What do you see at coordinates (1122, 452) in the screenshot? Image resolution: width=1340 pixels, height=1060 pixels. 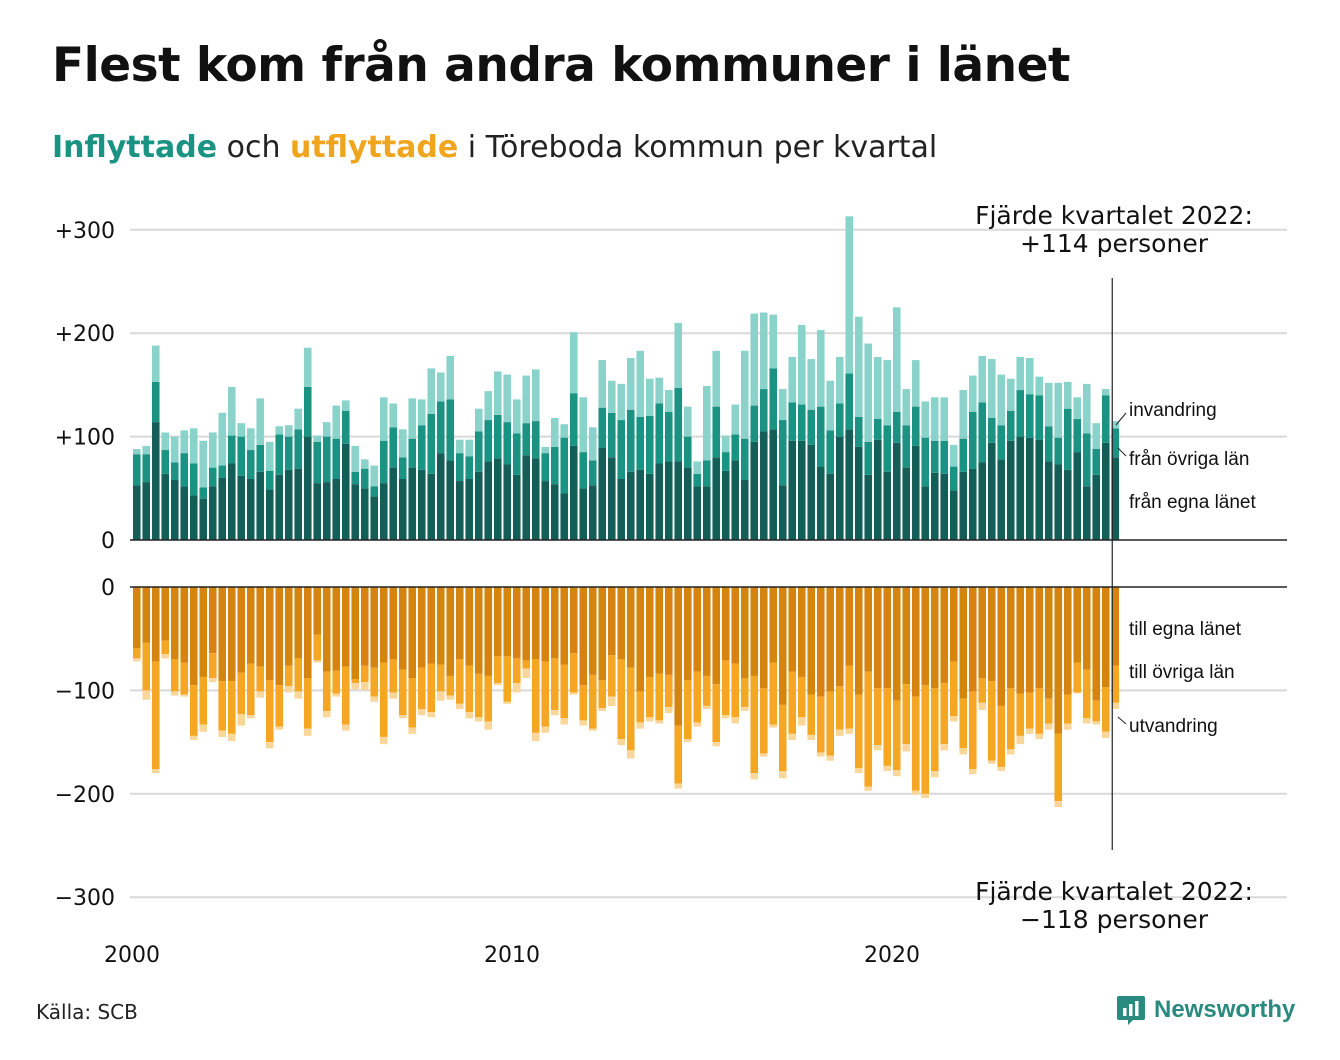 I see `leader-fran-ovriga-lan` at bounding box center [1122, 452].